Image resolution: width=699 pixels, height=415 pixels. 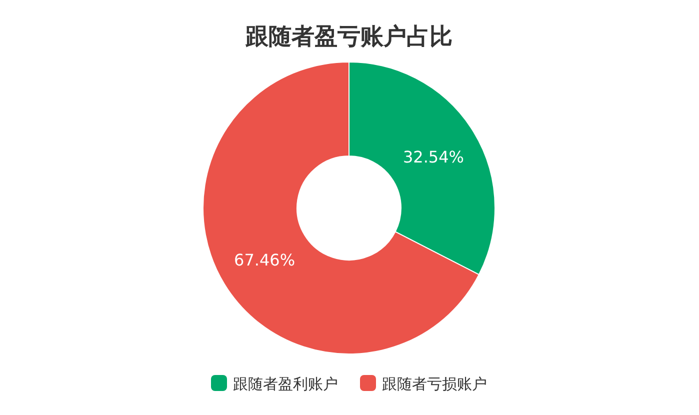 I want to click on chart-title: 跟随者盈亏账户占比, so click(x=348, y=36).